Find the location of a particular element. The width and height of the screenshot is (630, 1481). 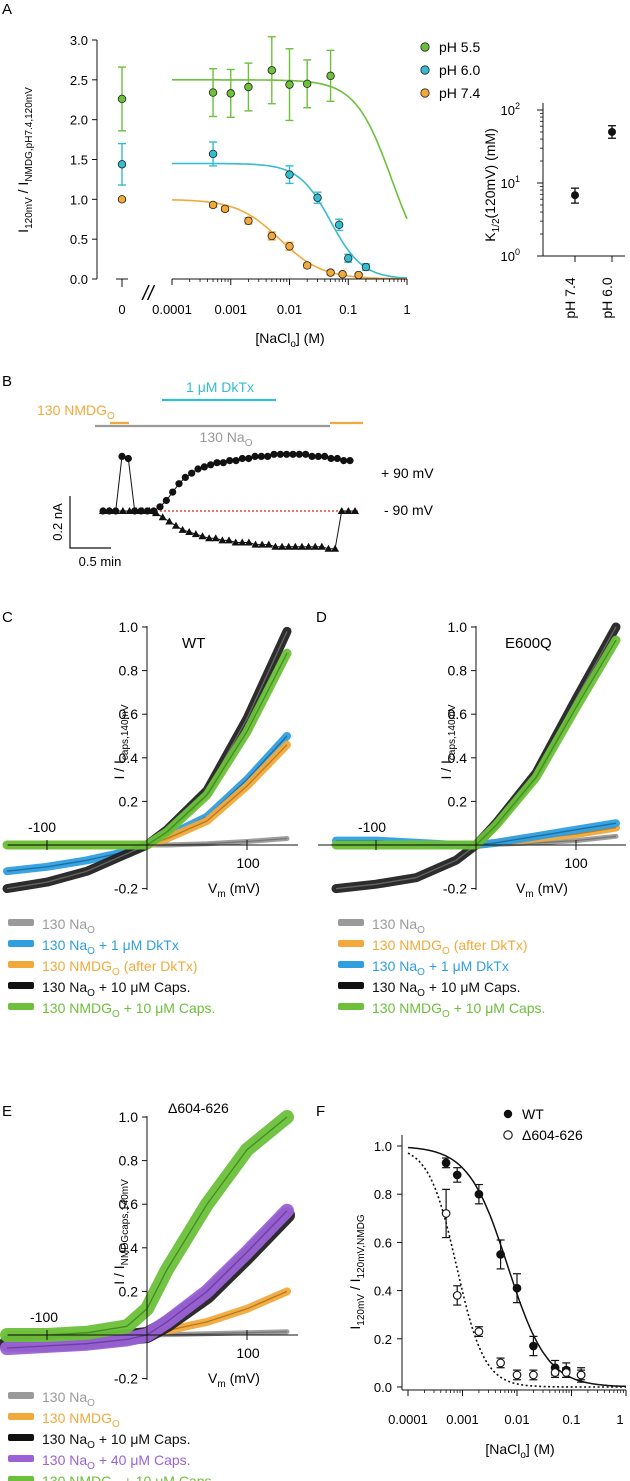

panel-a-zero-tick is located at coordinates (122, 282).